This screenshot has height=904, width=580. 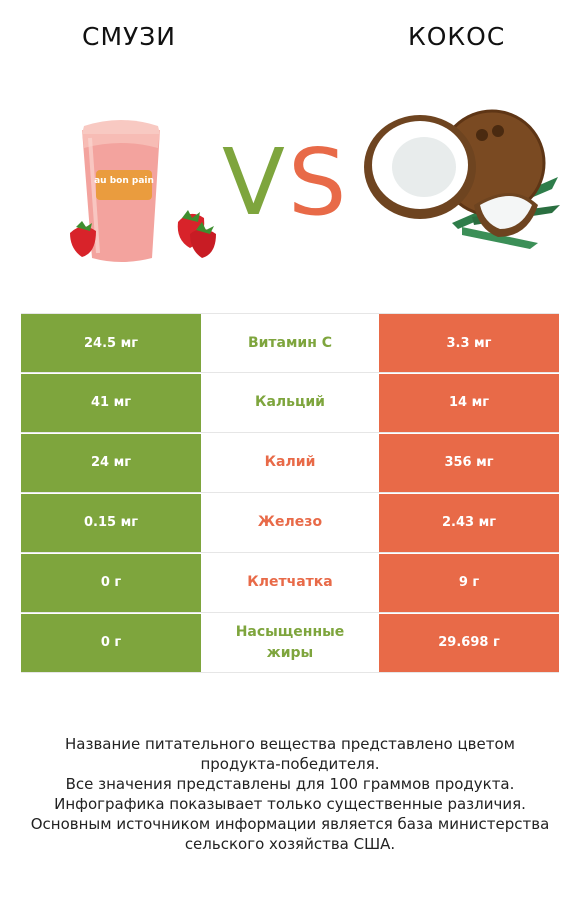 What do you see at coordinates (129, 36) in the screenshot?
I see `left-product-title: СМУЗИ` at bounding box center [129, 36].